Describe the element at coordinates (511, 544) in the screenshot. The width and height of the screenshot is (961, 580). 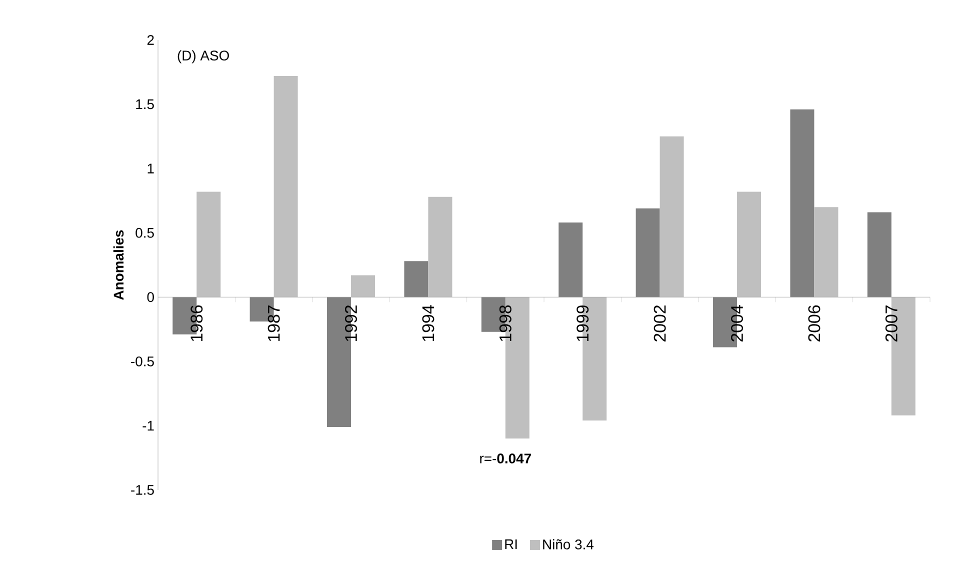
I see `legend-label: RI` at that location.